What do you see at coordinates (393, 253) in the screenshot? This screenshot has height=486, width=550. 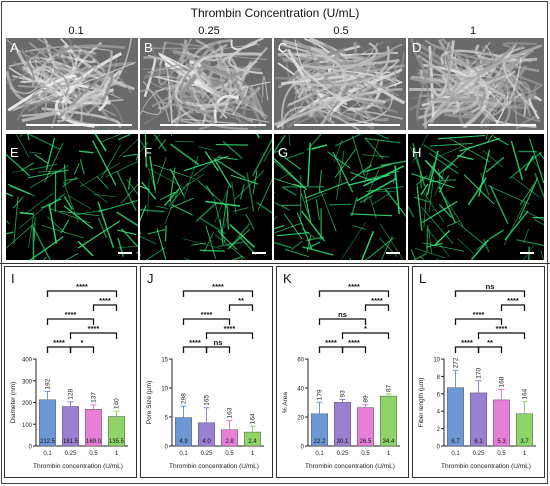 I see `scale-bar` at bounding box center [393, 253].